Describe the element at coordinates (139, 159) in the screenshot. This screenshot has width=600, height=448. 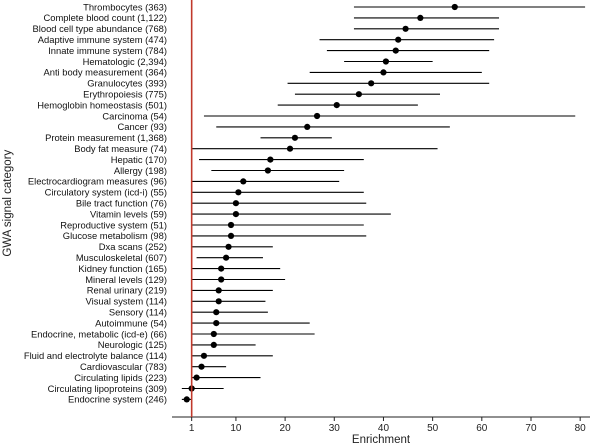
I see `category-label: Hepatic (170)` at that location.